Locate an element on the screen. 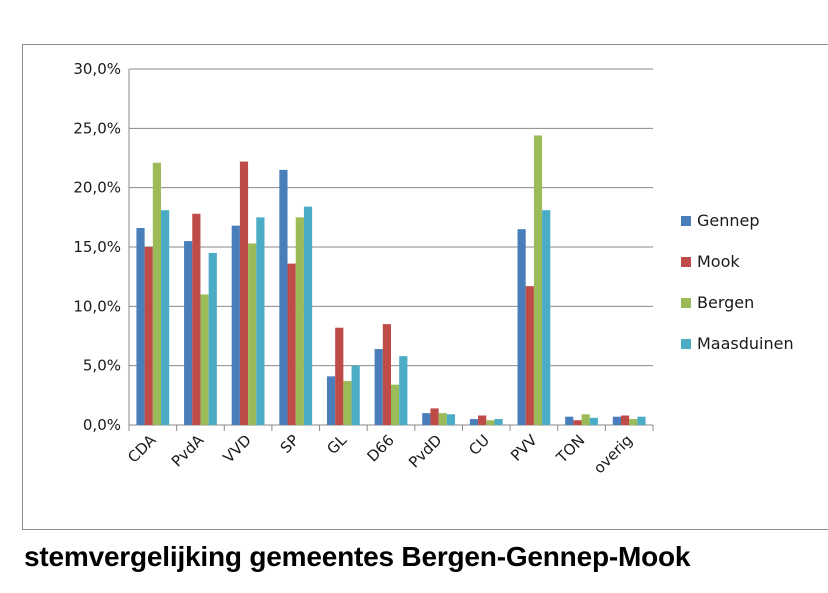 The width and height of the screenshot is (828, 593). y-axis-tick-labels: 0,0% 5,0% 10,0% 15,0% 20,0% 25,0% 30,0% is located at coordinates (97, 247).